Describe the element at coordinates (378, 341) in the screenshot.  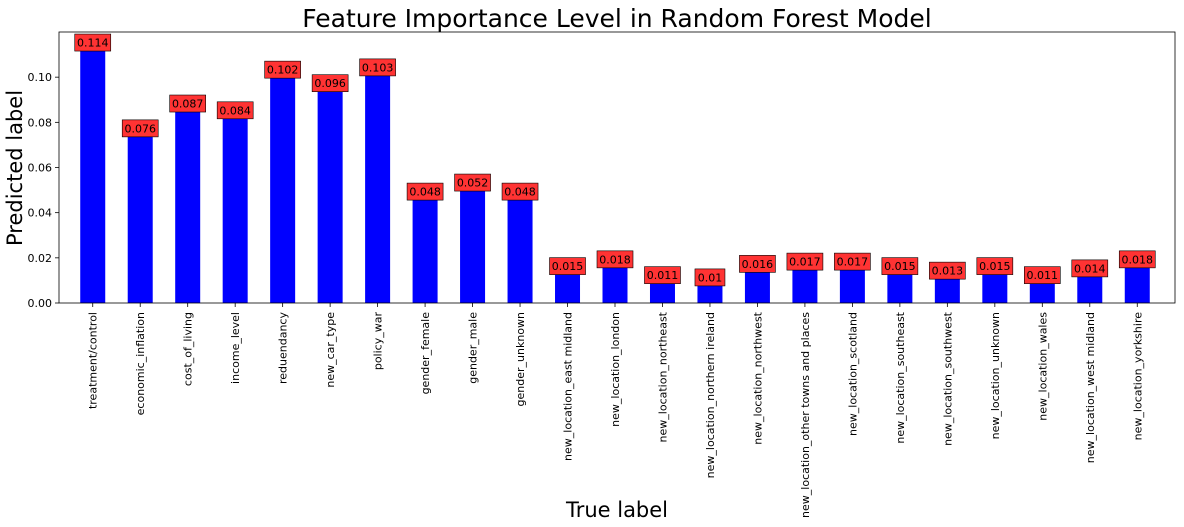
I see `x-tick-label: policy_war` at that location.